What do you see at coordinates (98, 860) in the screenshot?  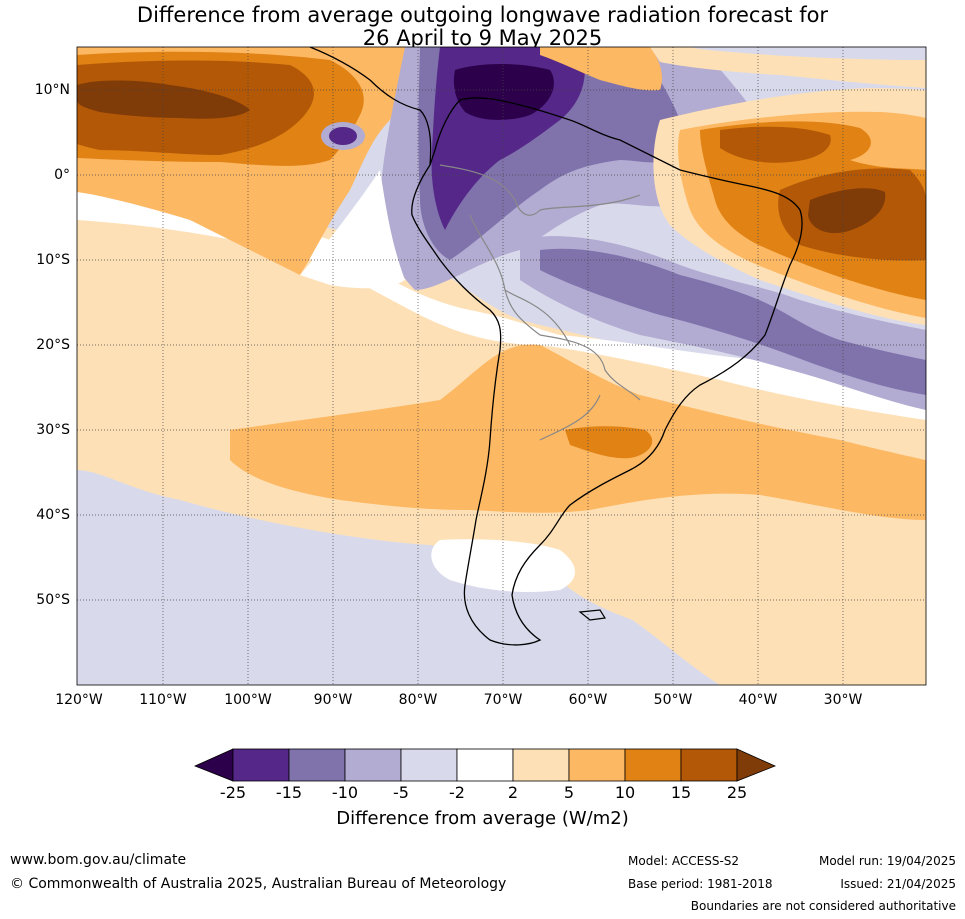 I see `website-link: www.bom.gov.au/climate` at bounding box center [98, 860].